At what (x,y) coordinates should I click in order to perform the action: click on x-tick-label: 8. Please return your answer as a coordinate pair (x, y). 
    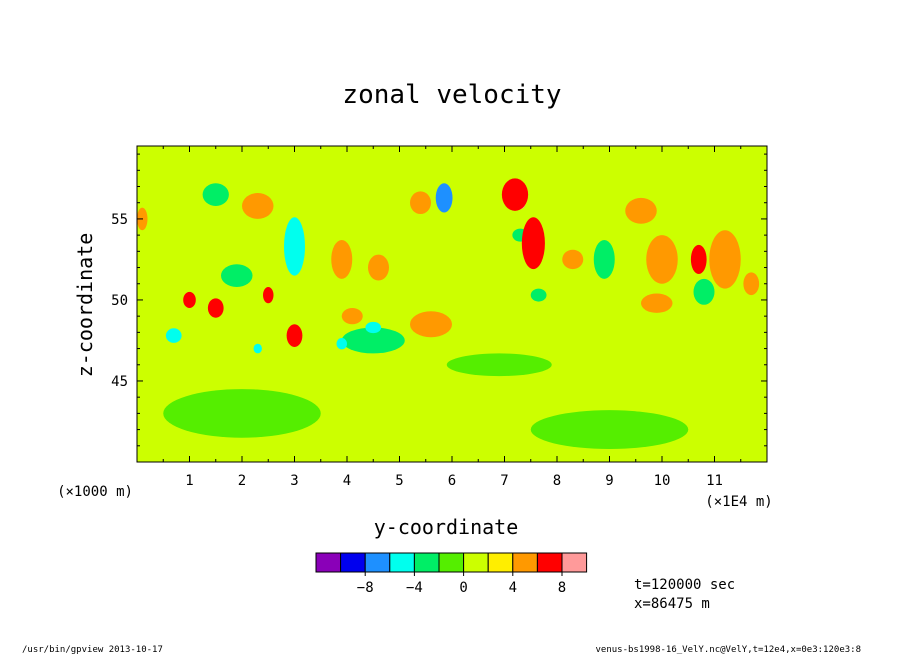
    Looking at the image, I should click on (557, 481).